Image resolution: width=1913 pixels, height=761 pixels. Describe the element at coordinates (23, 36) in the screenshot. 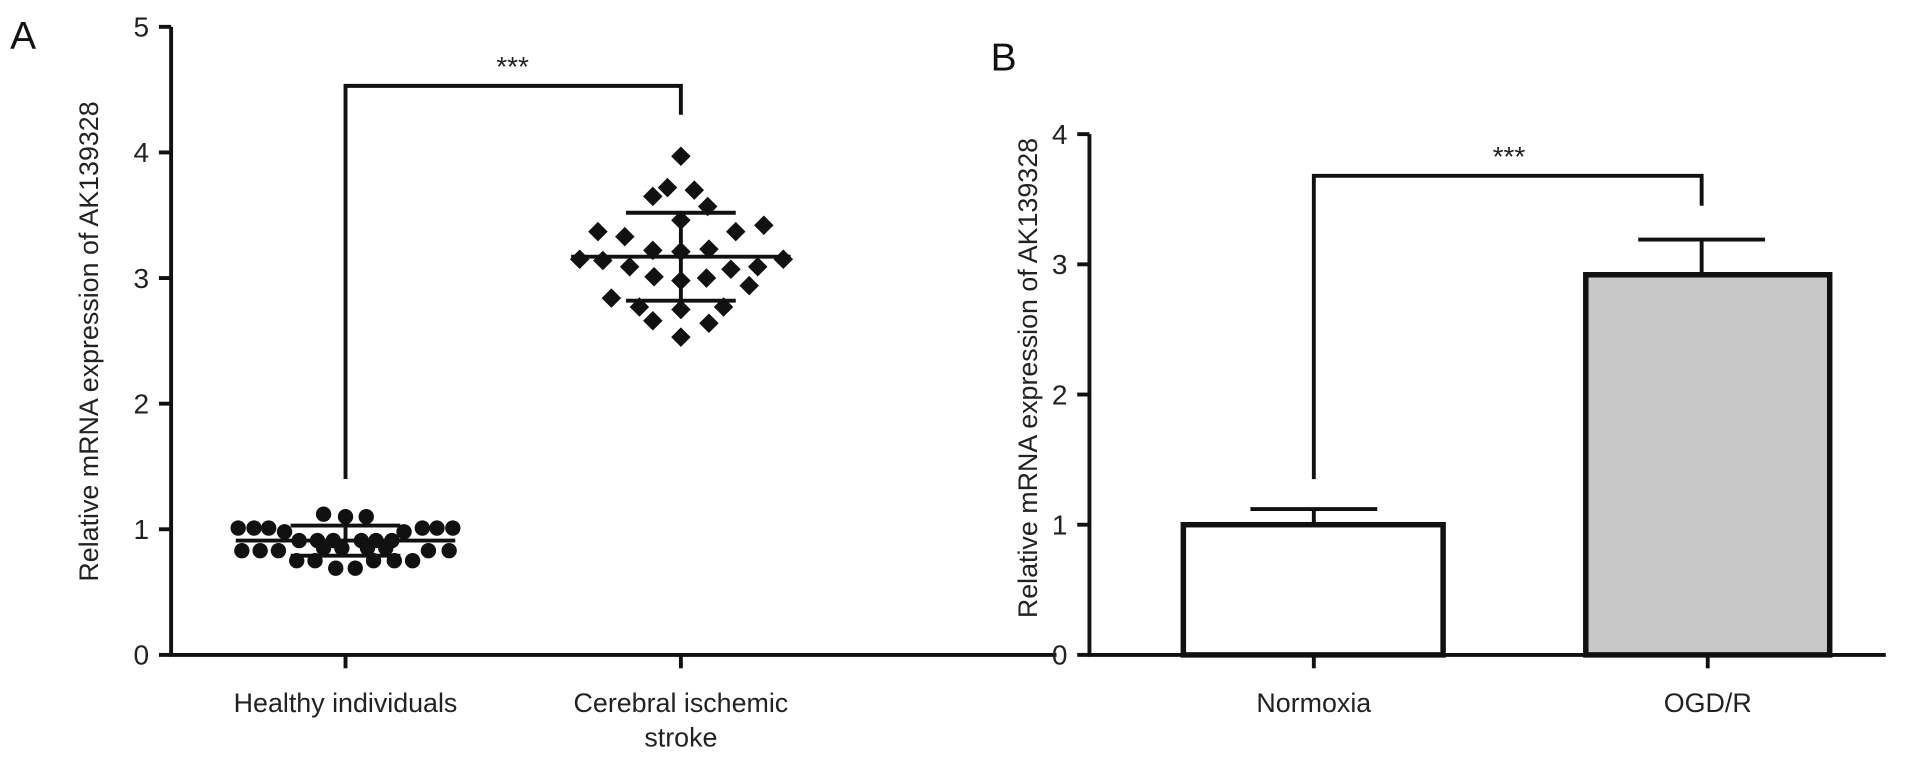

I see `panel-label-a: A` at that location.